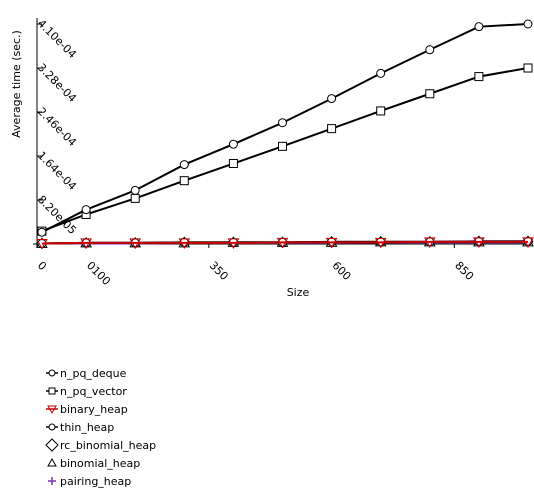 This screenshot has height=497, width=534. I want to click on y-tick-label: 3.28e-04, so click(57, 83).